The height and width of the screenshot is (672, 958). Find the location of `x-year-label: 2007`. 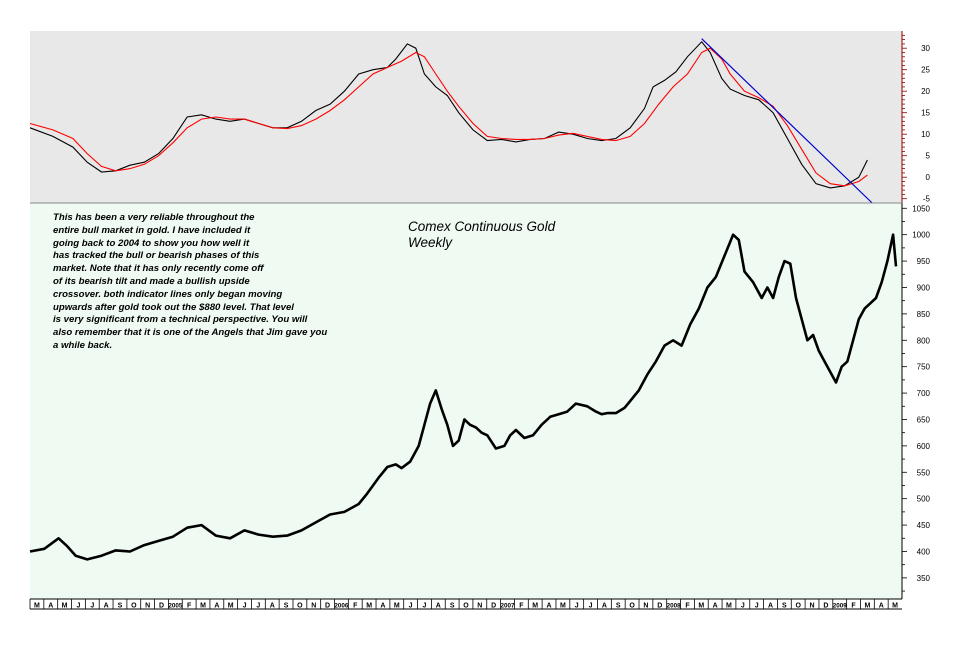

x-year-label: 2007 is located at coordinates (508, 606).